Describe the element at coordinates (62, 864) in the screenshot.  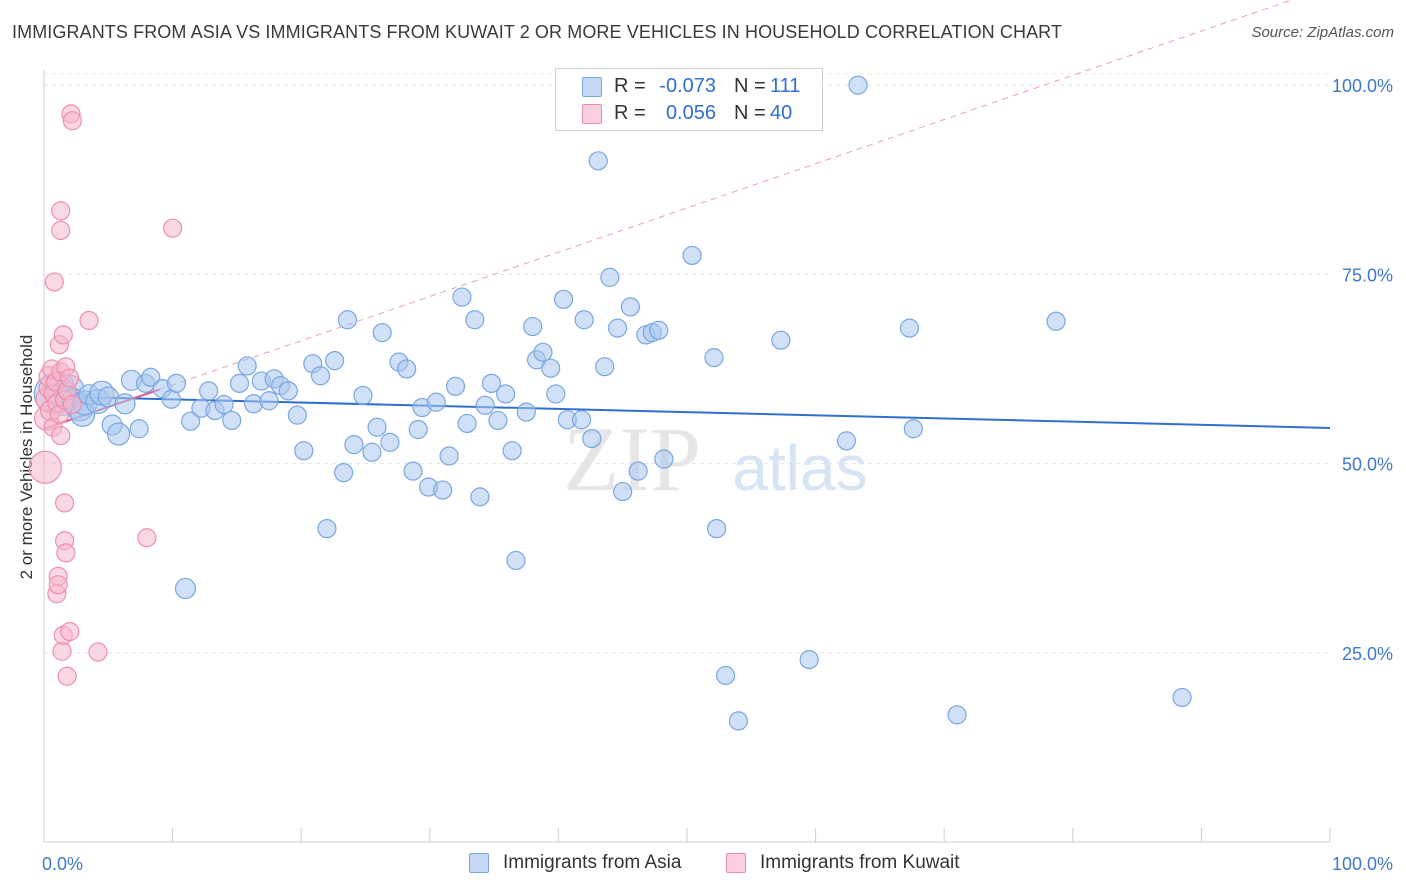
I see `x-tick-label-min: 0.0%` at that location.